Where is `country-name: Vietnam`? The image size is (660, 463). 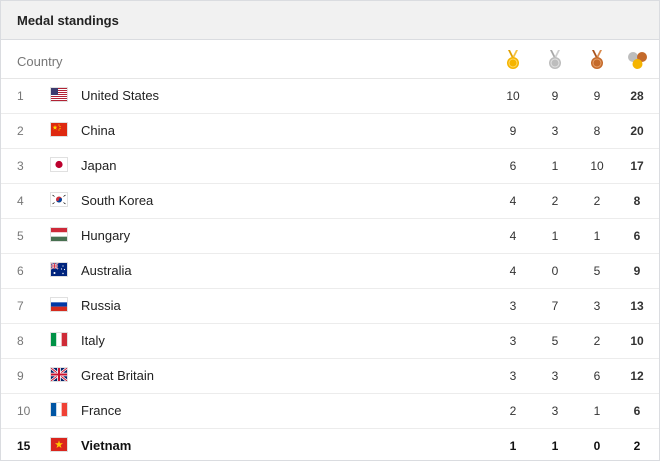 country-name: Vietnam is located at coordinates (106, 445).